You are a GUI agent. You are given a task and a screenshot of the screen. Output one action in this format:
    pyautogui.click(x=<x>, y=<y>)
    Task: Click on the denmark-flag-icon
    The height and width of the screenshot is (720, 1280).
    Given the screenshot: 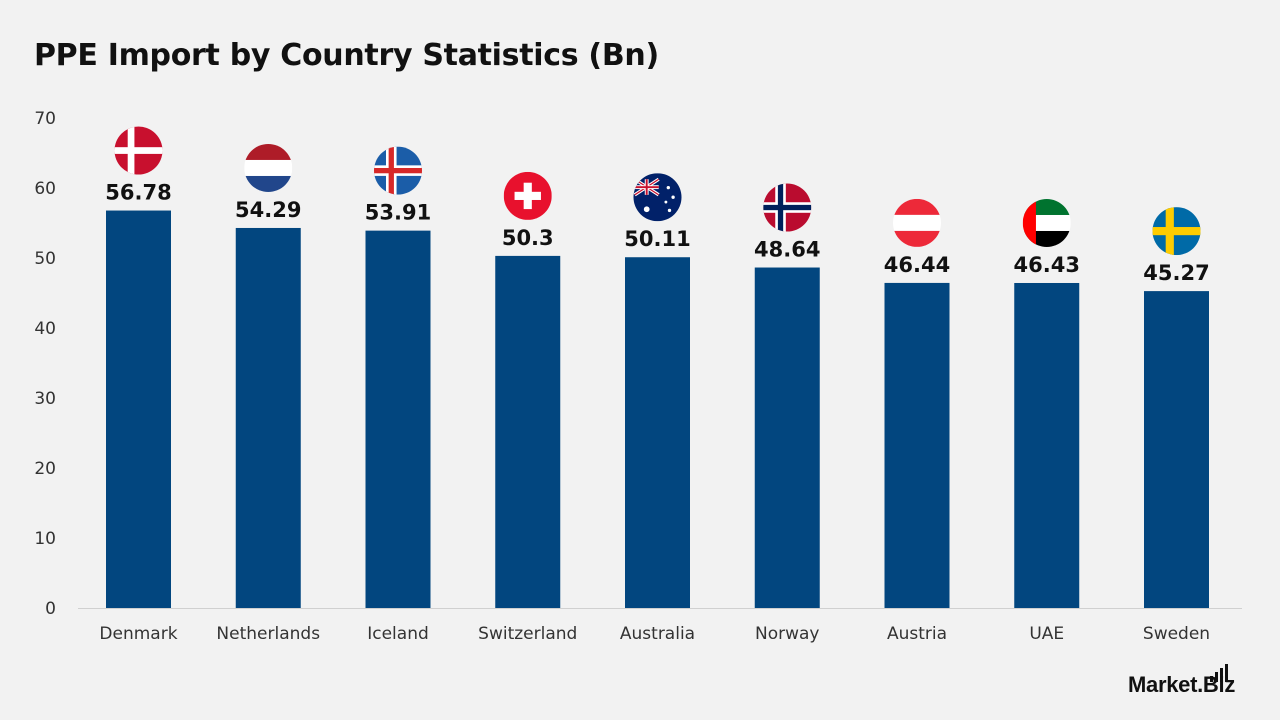 What is the action you would take?
    pyautogui.click(x=138, y=150)
    